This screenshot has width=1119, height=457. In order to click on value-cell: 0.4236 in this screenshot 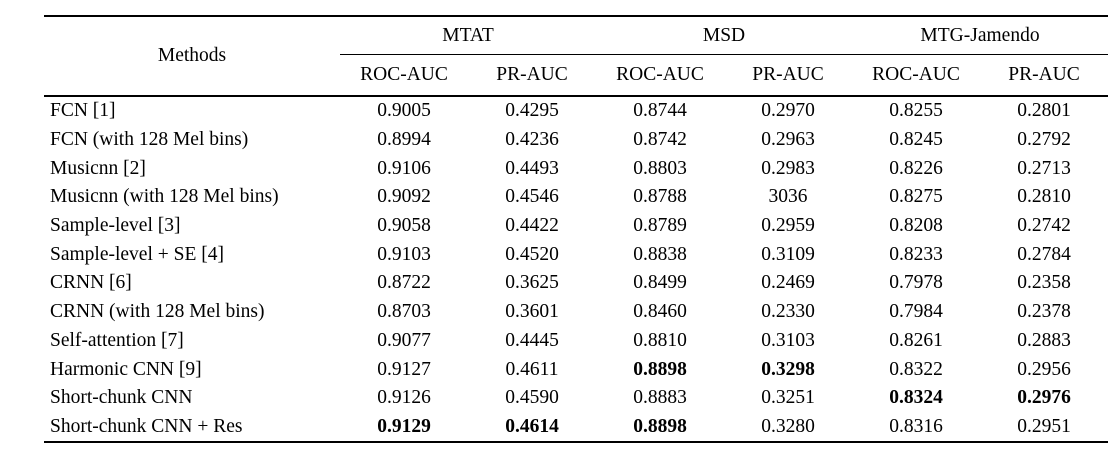, I will do `click(532, 140)`.